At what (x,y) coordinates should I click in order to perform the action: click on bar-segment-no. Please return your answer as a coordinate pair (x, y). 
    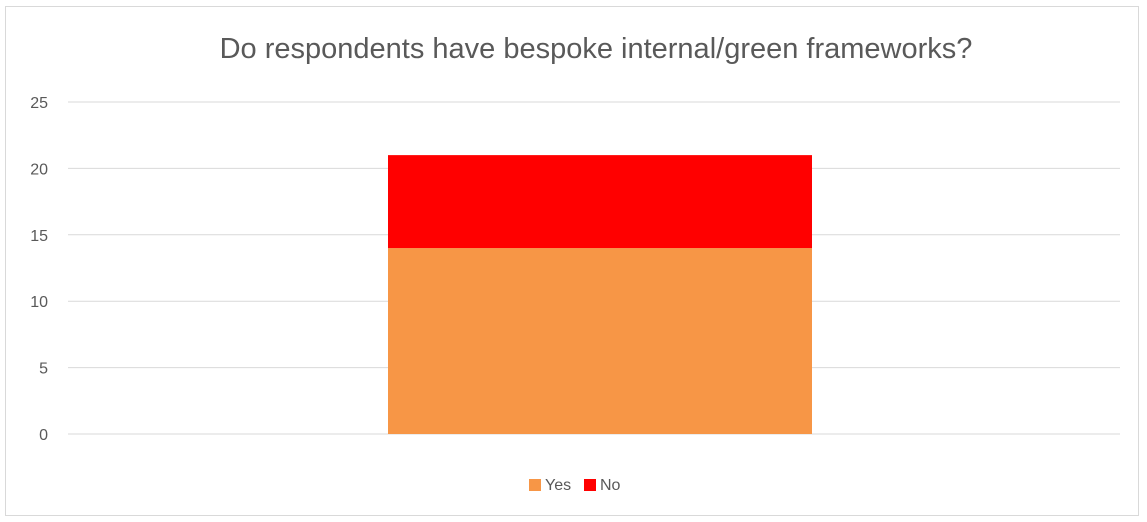
    Looking at the image, I should click on (600, 202).